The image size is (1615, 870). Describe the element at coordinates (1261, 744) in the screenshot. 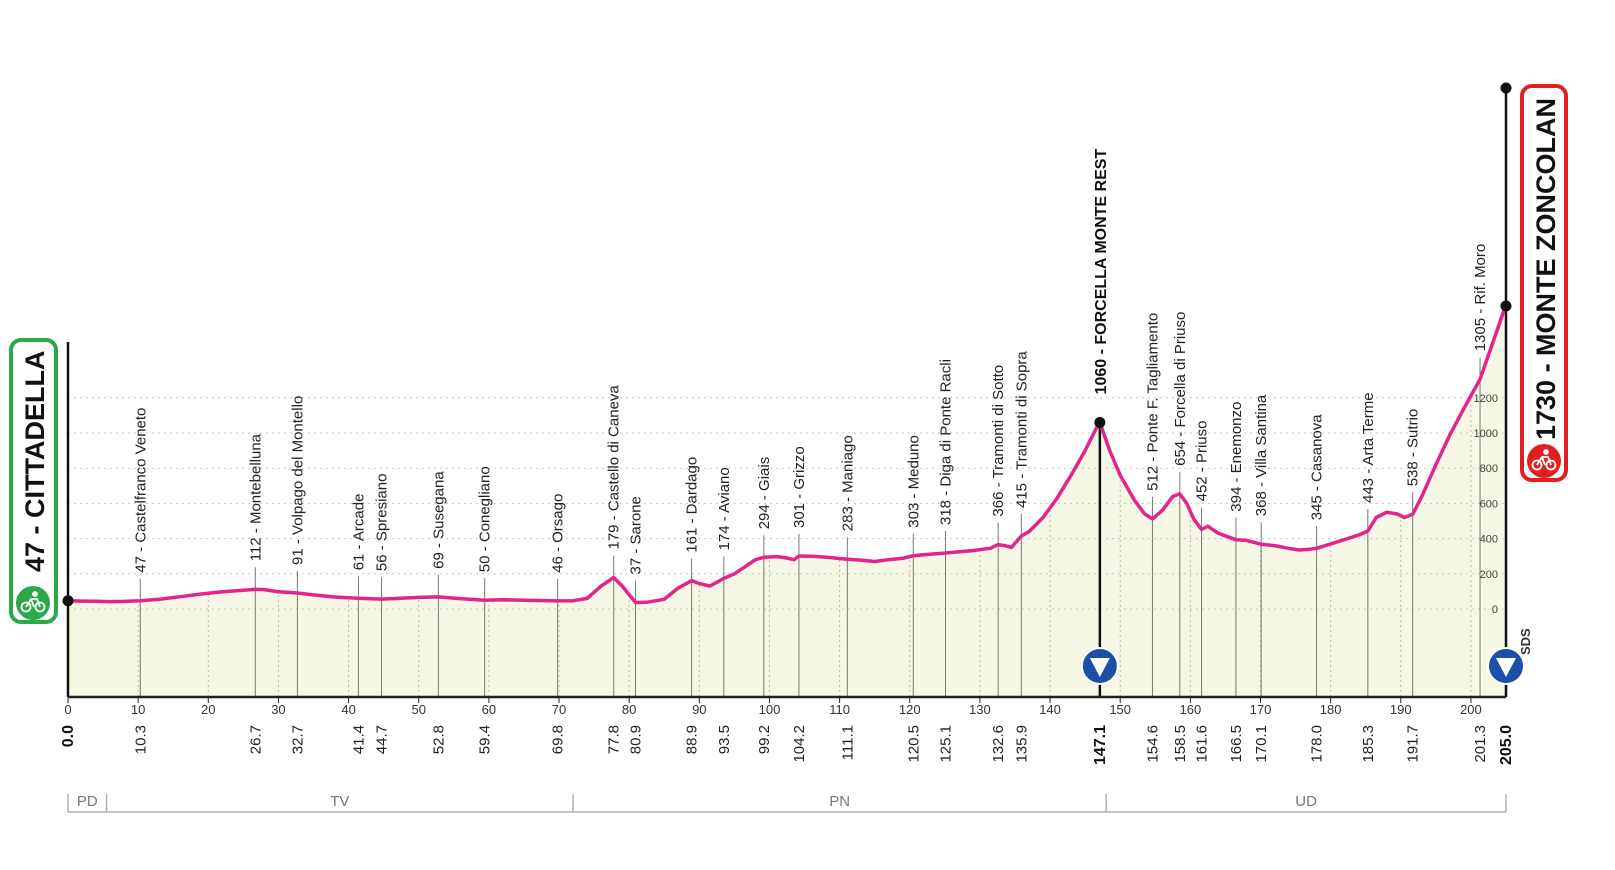

I see `waypoint-km-label: 170.1` at that location.